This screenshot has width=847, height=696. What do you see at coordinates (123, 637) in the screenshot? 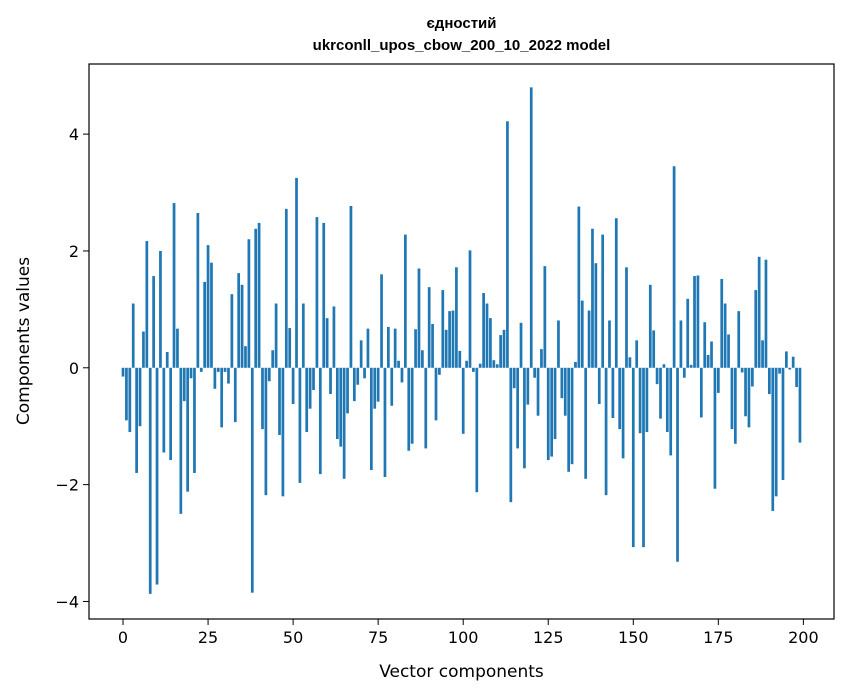
I see `x-tick-label: 0` at bounding box center [123, 637].